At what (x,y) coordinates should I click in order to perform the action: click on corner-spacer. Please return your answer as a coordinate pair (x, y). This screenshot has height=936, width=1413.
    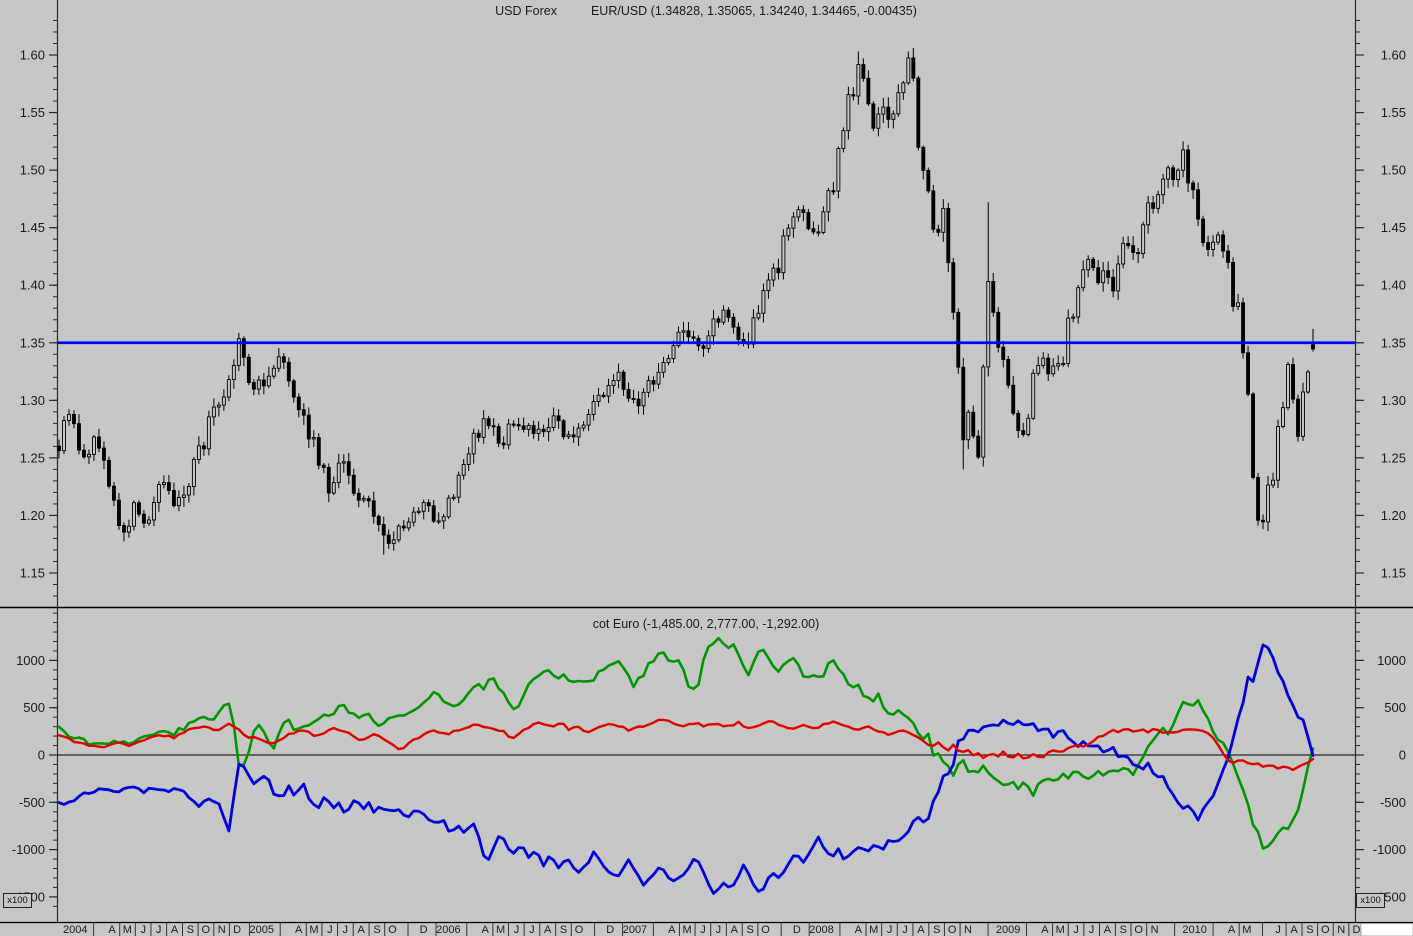
    Looking at the image, I should click on (1386, 929).